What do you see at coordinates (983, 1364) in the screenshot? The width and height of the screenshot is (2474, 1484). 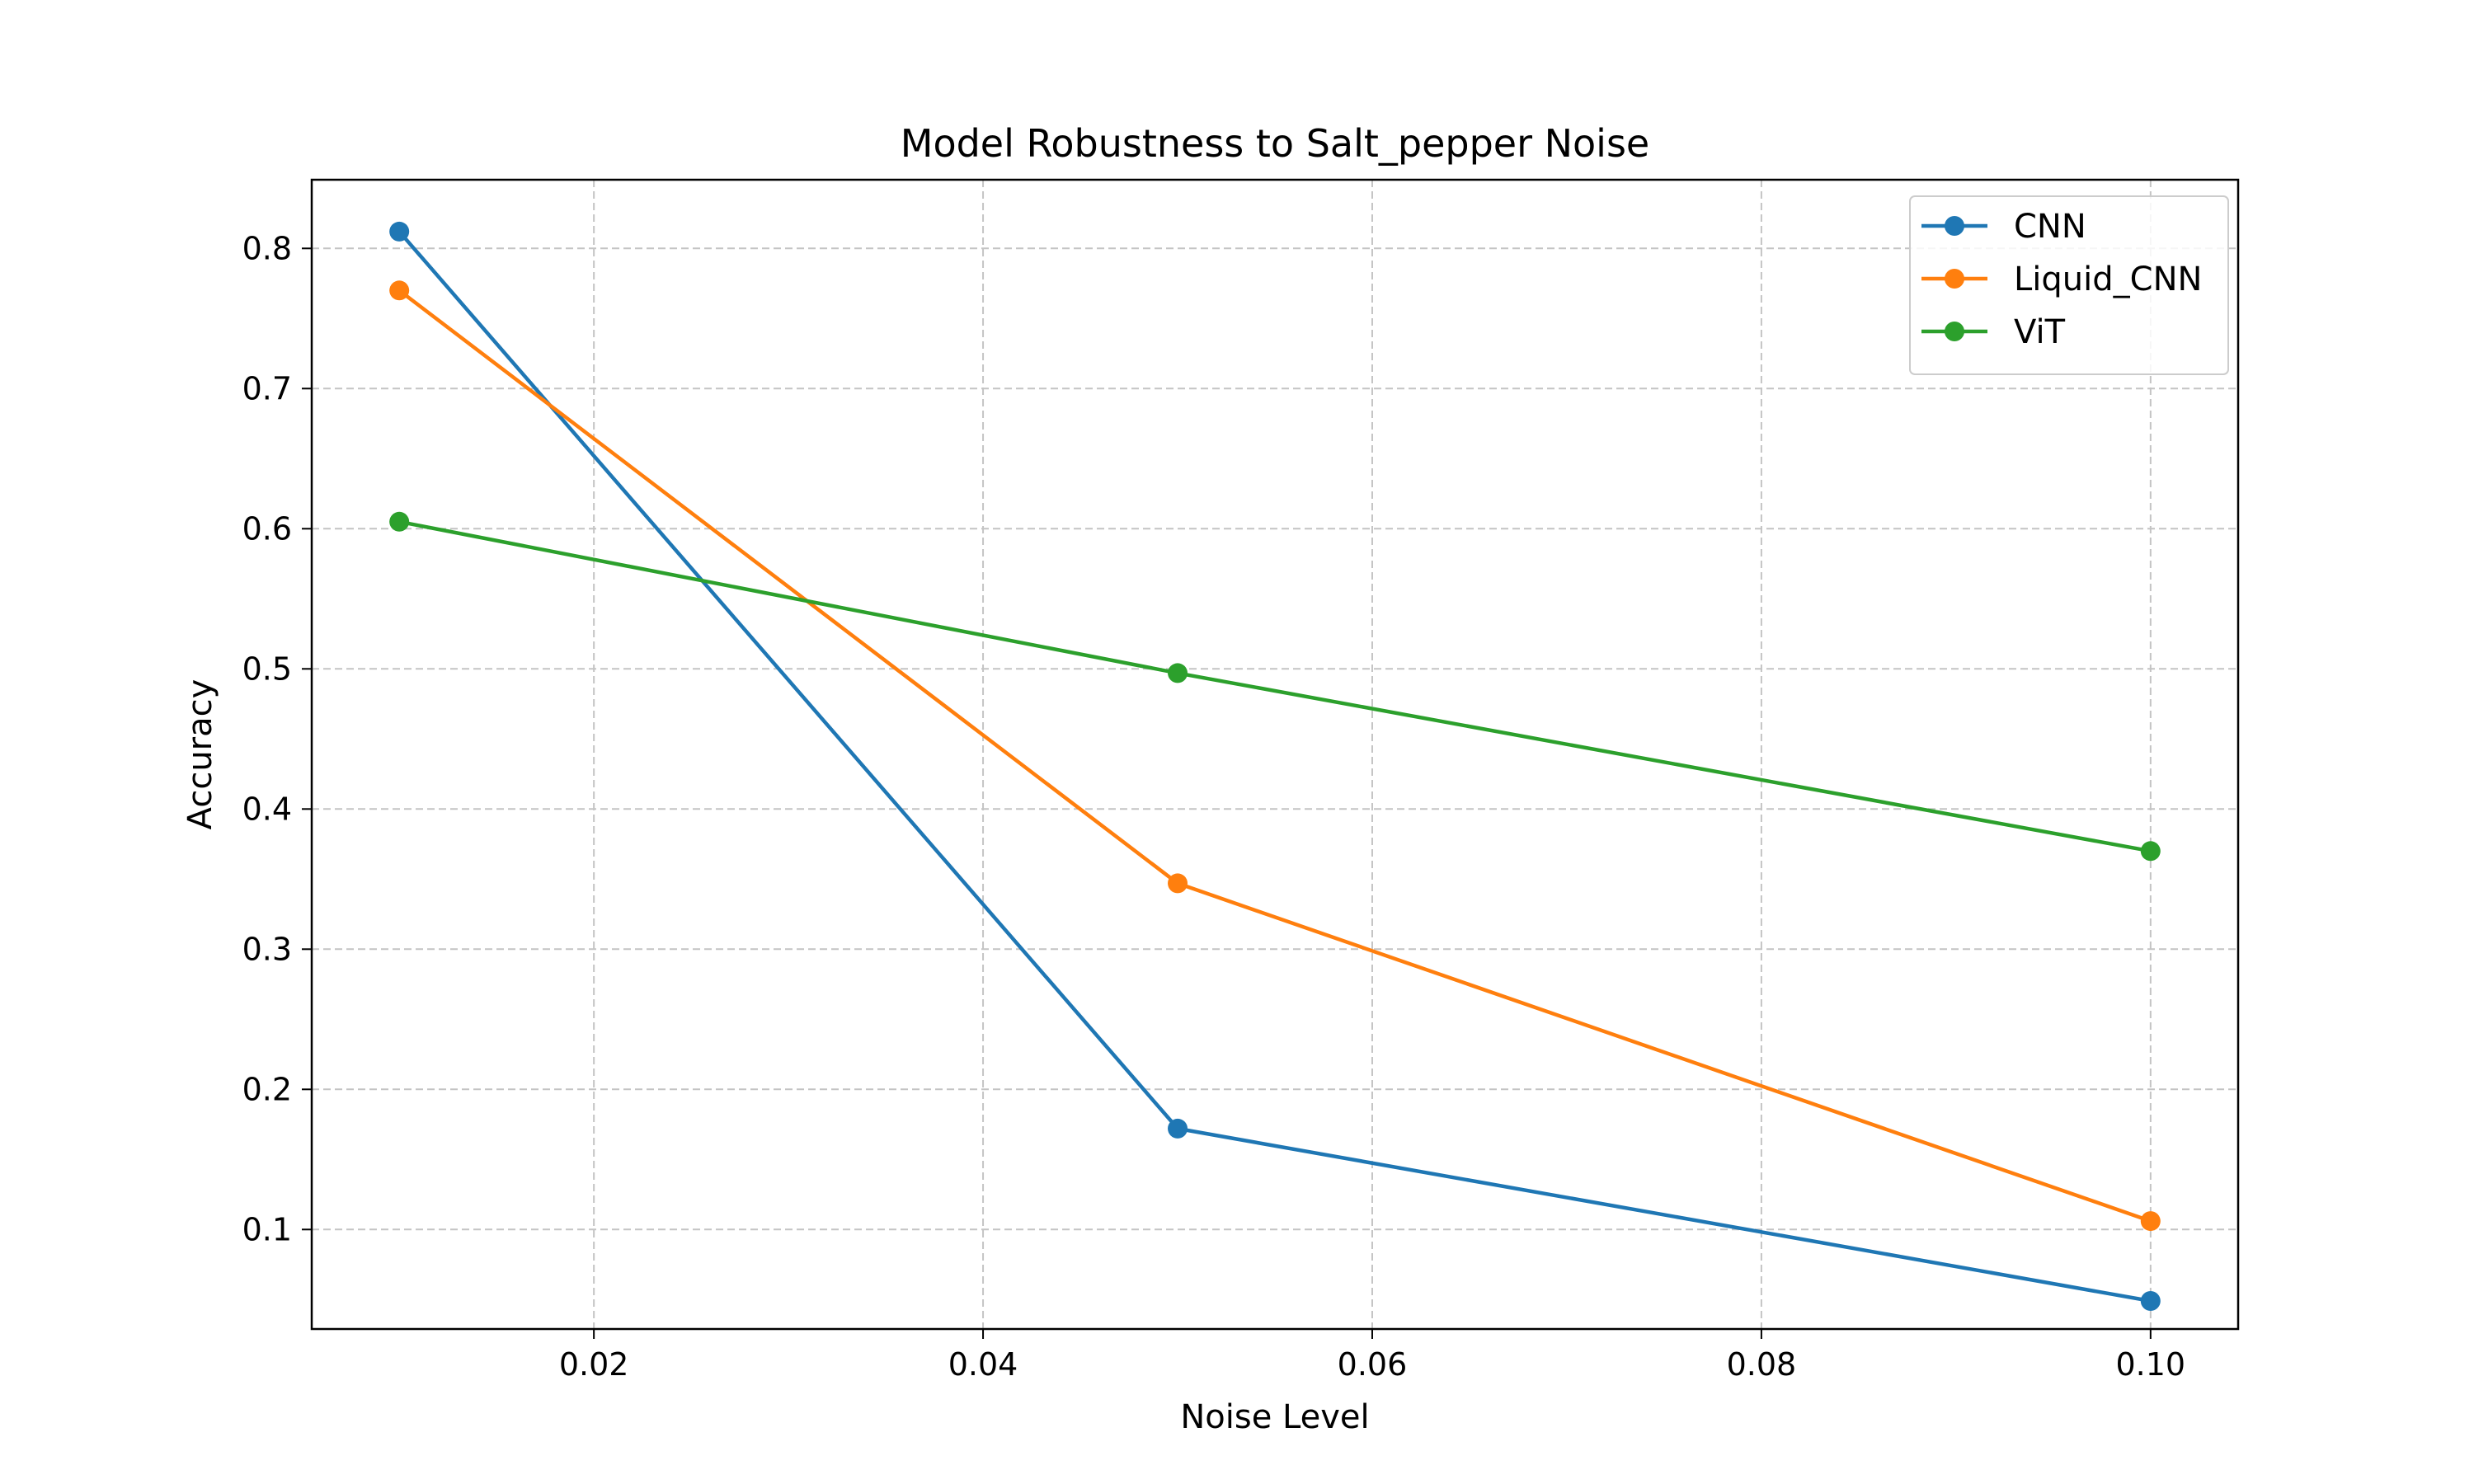 I see `x-tick-label: 0.04` at bounding box center [983, 1364].